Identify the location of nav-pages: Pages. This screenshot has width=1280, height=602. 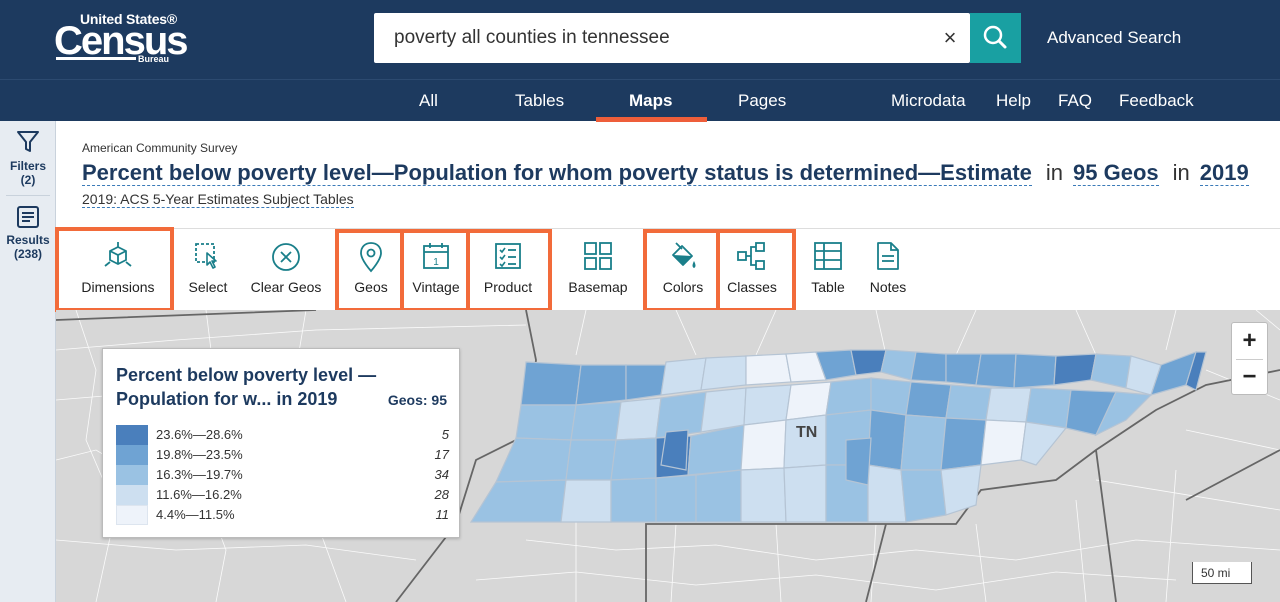
(762, 100).